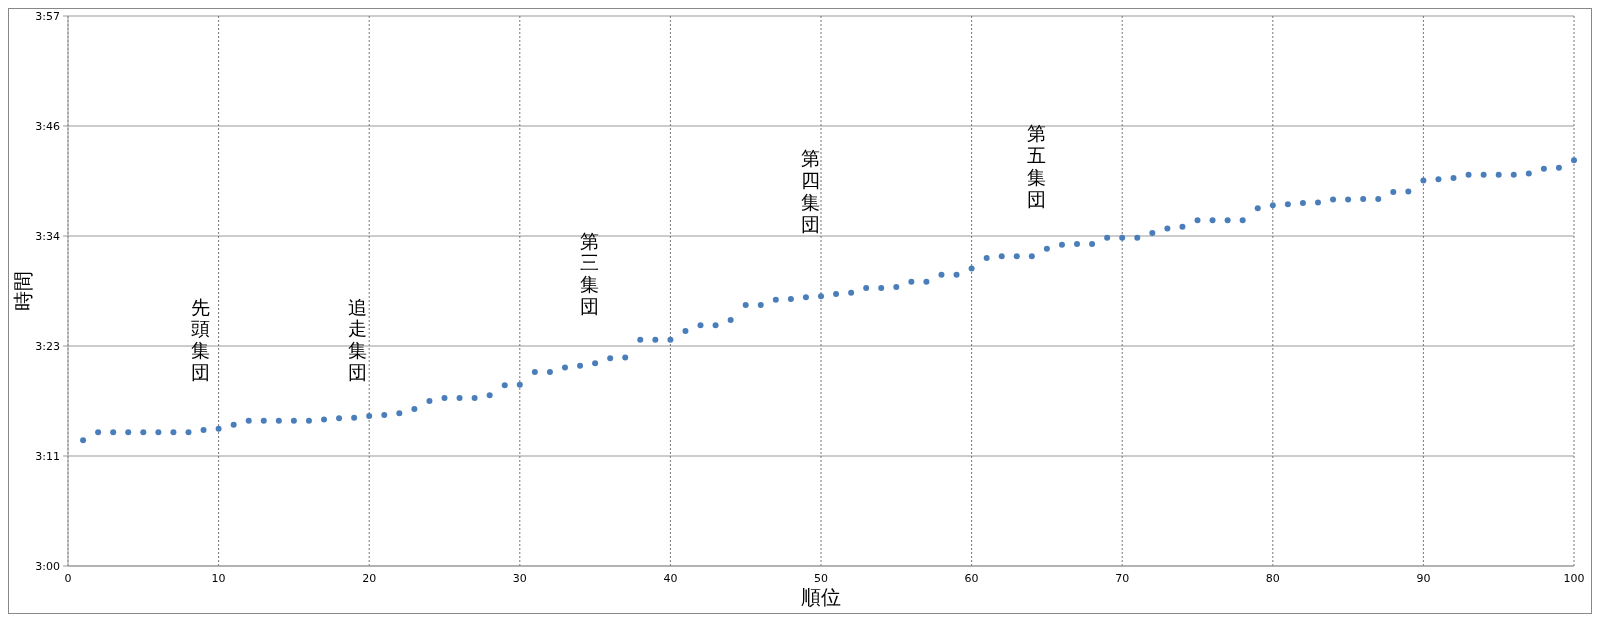 Image resolution: width=1600 pixels, height=622 pixels. What do you see at coordinates (519, 578) in the screenshot?
I see `x-tick-label: 30` at bounding box center [519, 578].